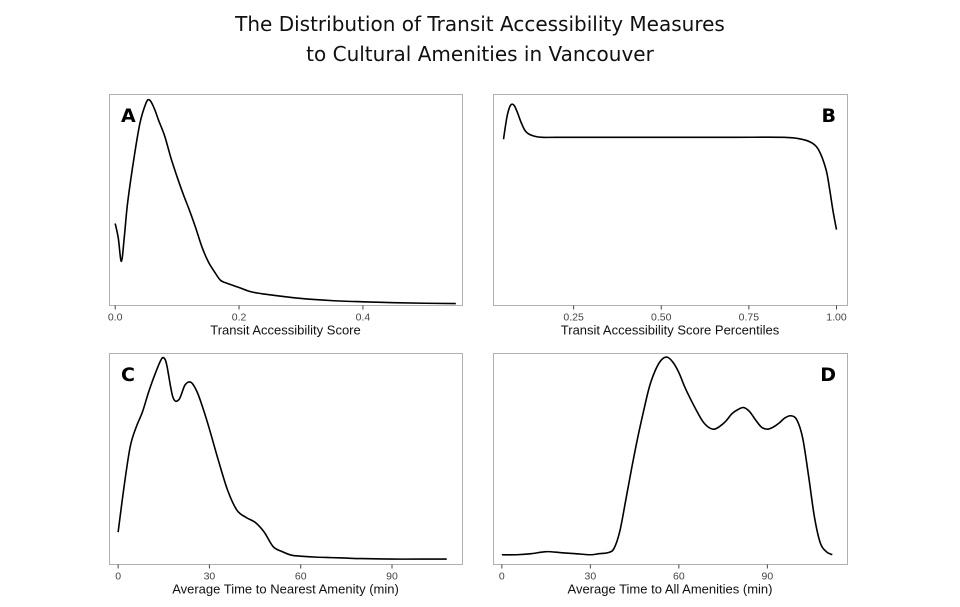  I want to click on panel-c-frame, so click(286, 459).